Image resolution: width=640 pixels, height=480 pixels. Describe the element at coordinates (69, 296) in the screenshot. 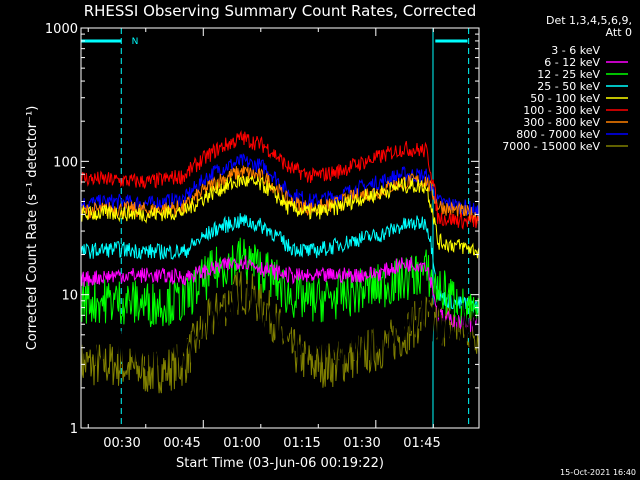

I see `y-tick-label: 10` at that location.